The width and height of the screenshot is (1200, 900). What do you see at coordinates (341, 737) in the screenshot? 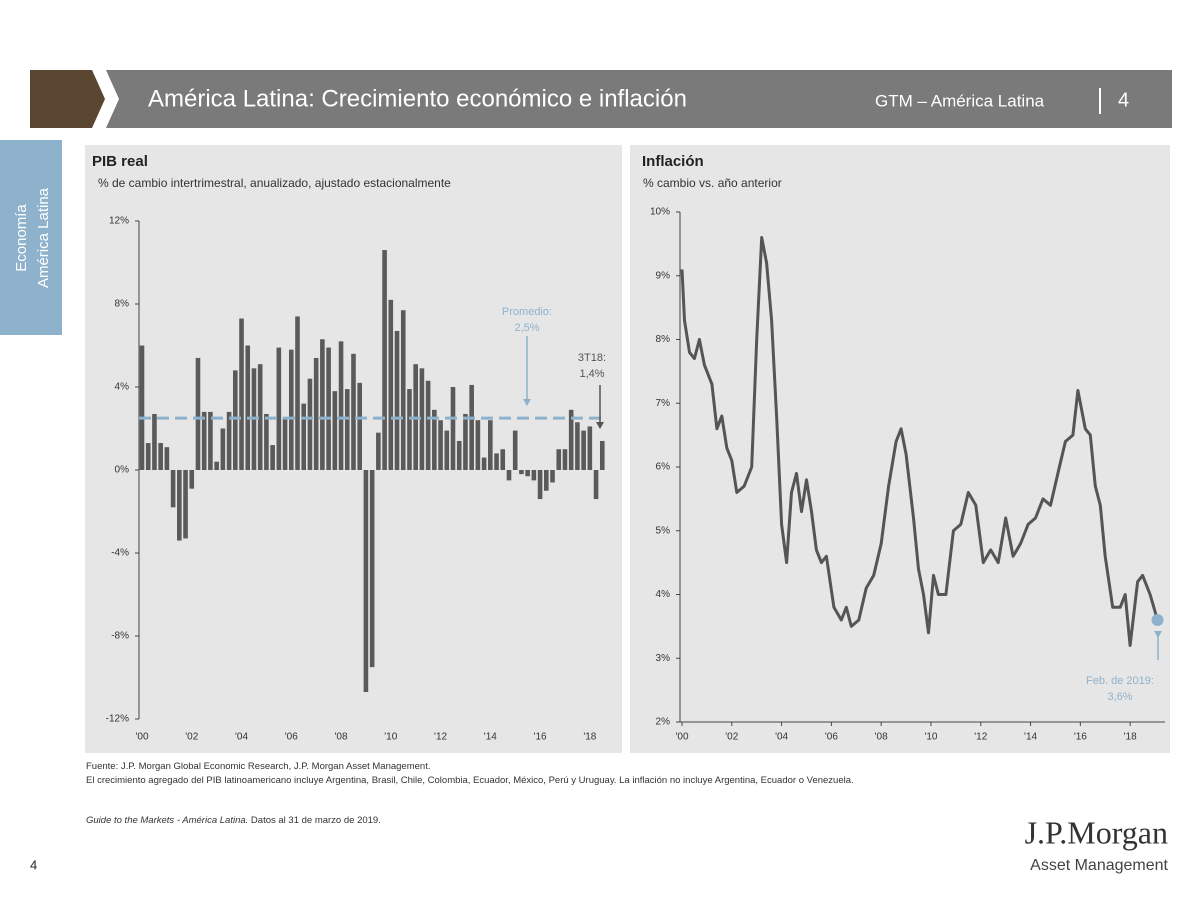
I see `x-tick-label: '08` at bounding box center [341, 737].